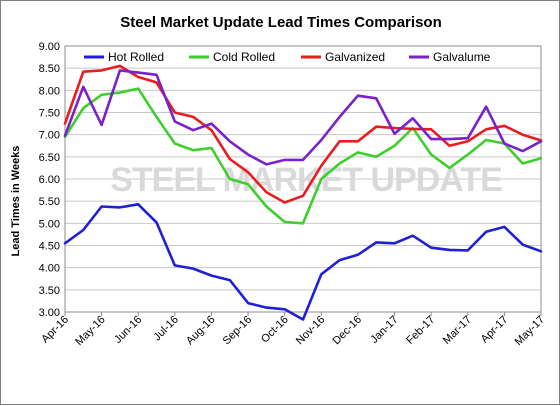 The height and width of the screenshot is (406, 560). I want to click on x-tick-label: Sep-16, so click(238, 331).